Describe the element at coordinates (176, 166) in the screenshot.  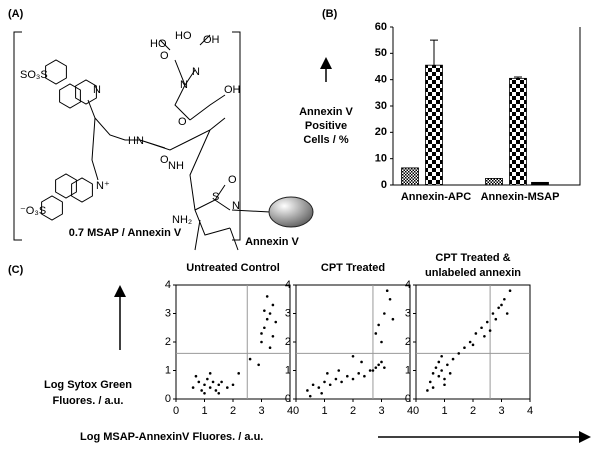
I see `atom-label: NH` at that location.